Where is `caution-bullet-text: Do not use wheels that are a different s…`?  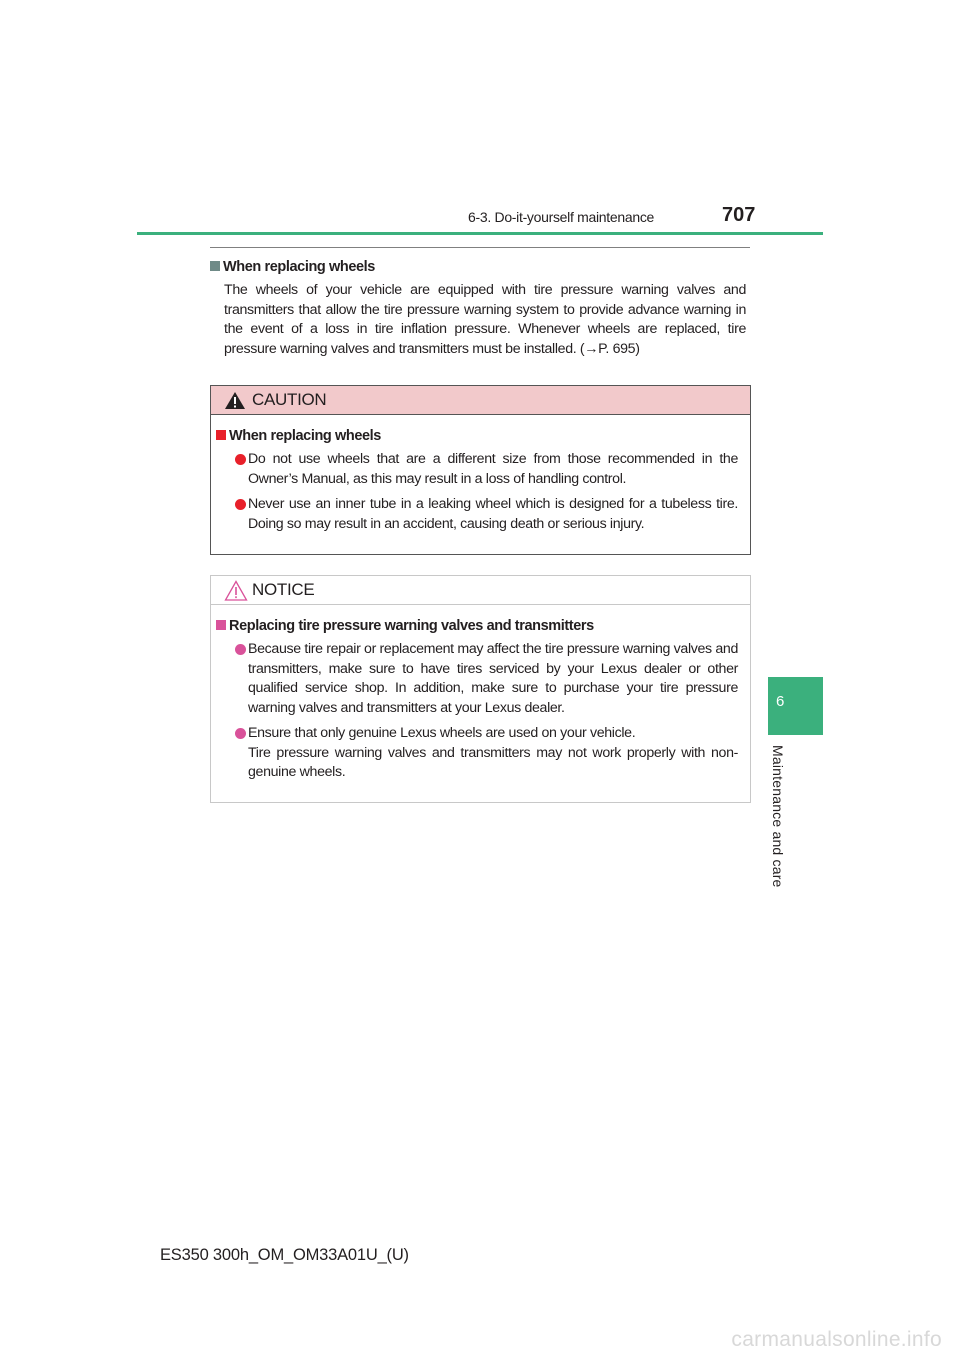
caution-bullet-text: Do not use wheels that are a different s… is located at coordinates (493, 469).